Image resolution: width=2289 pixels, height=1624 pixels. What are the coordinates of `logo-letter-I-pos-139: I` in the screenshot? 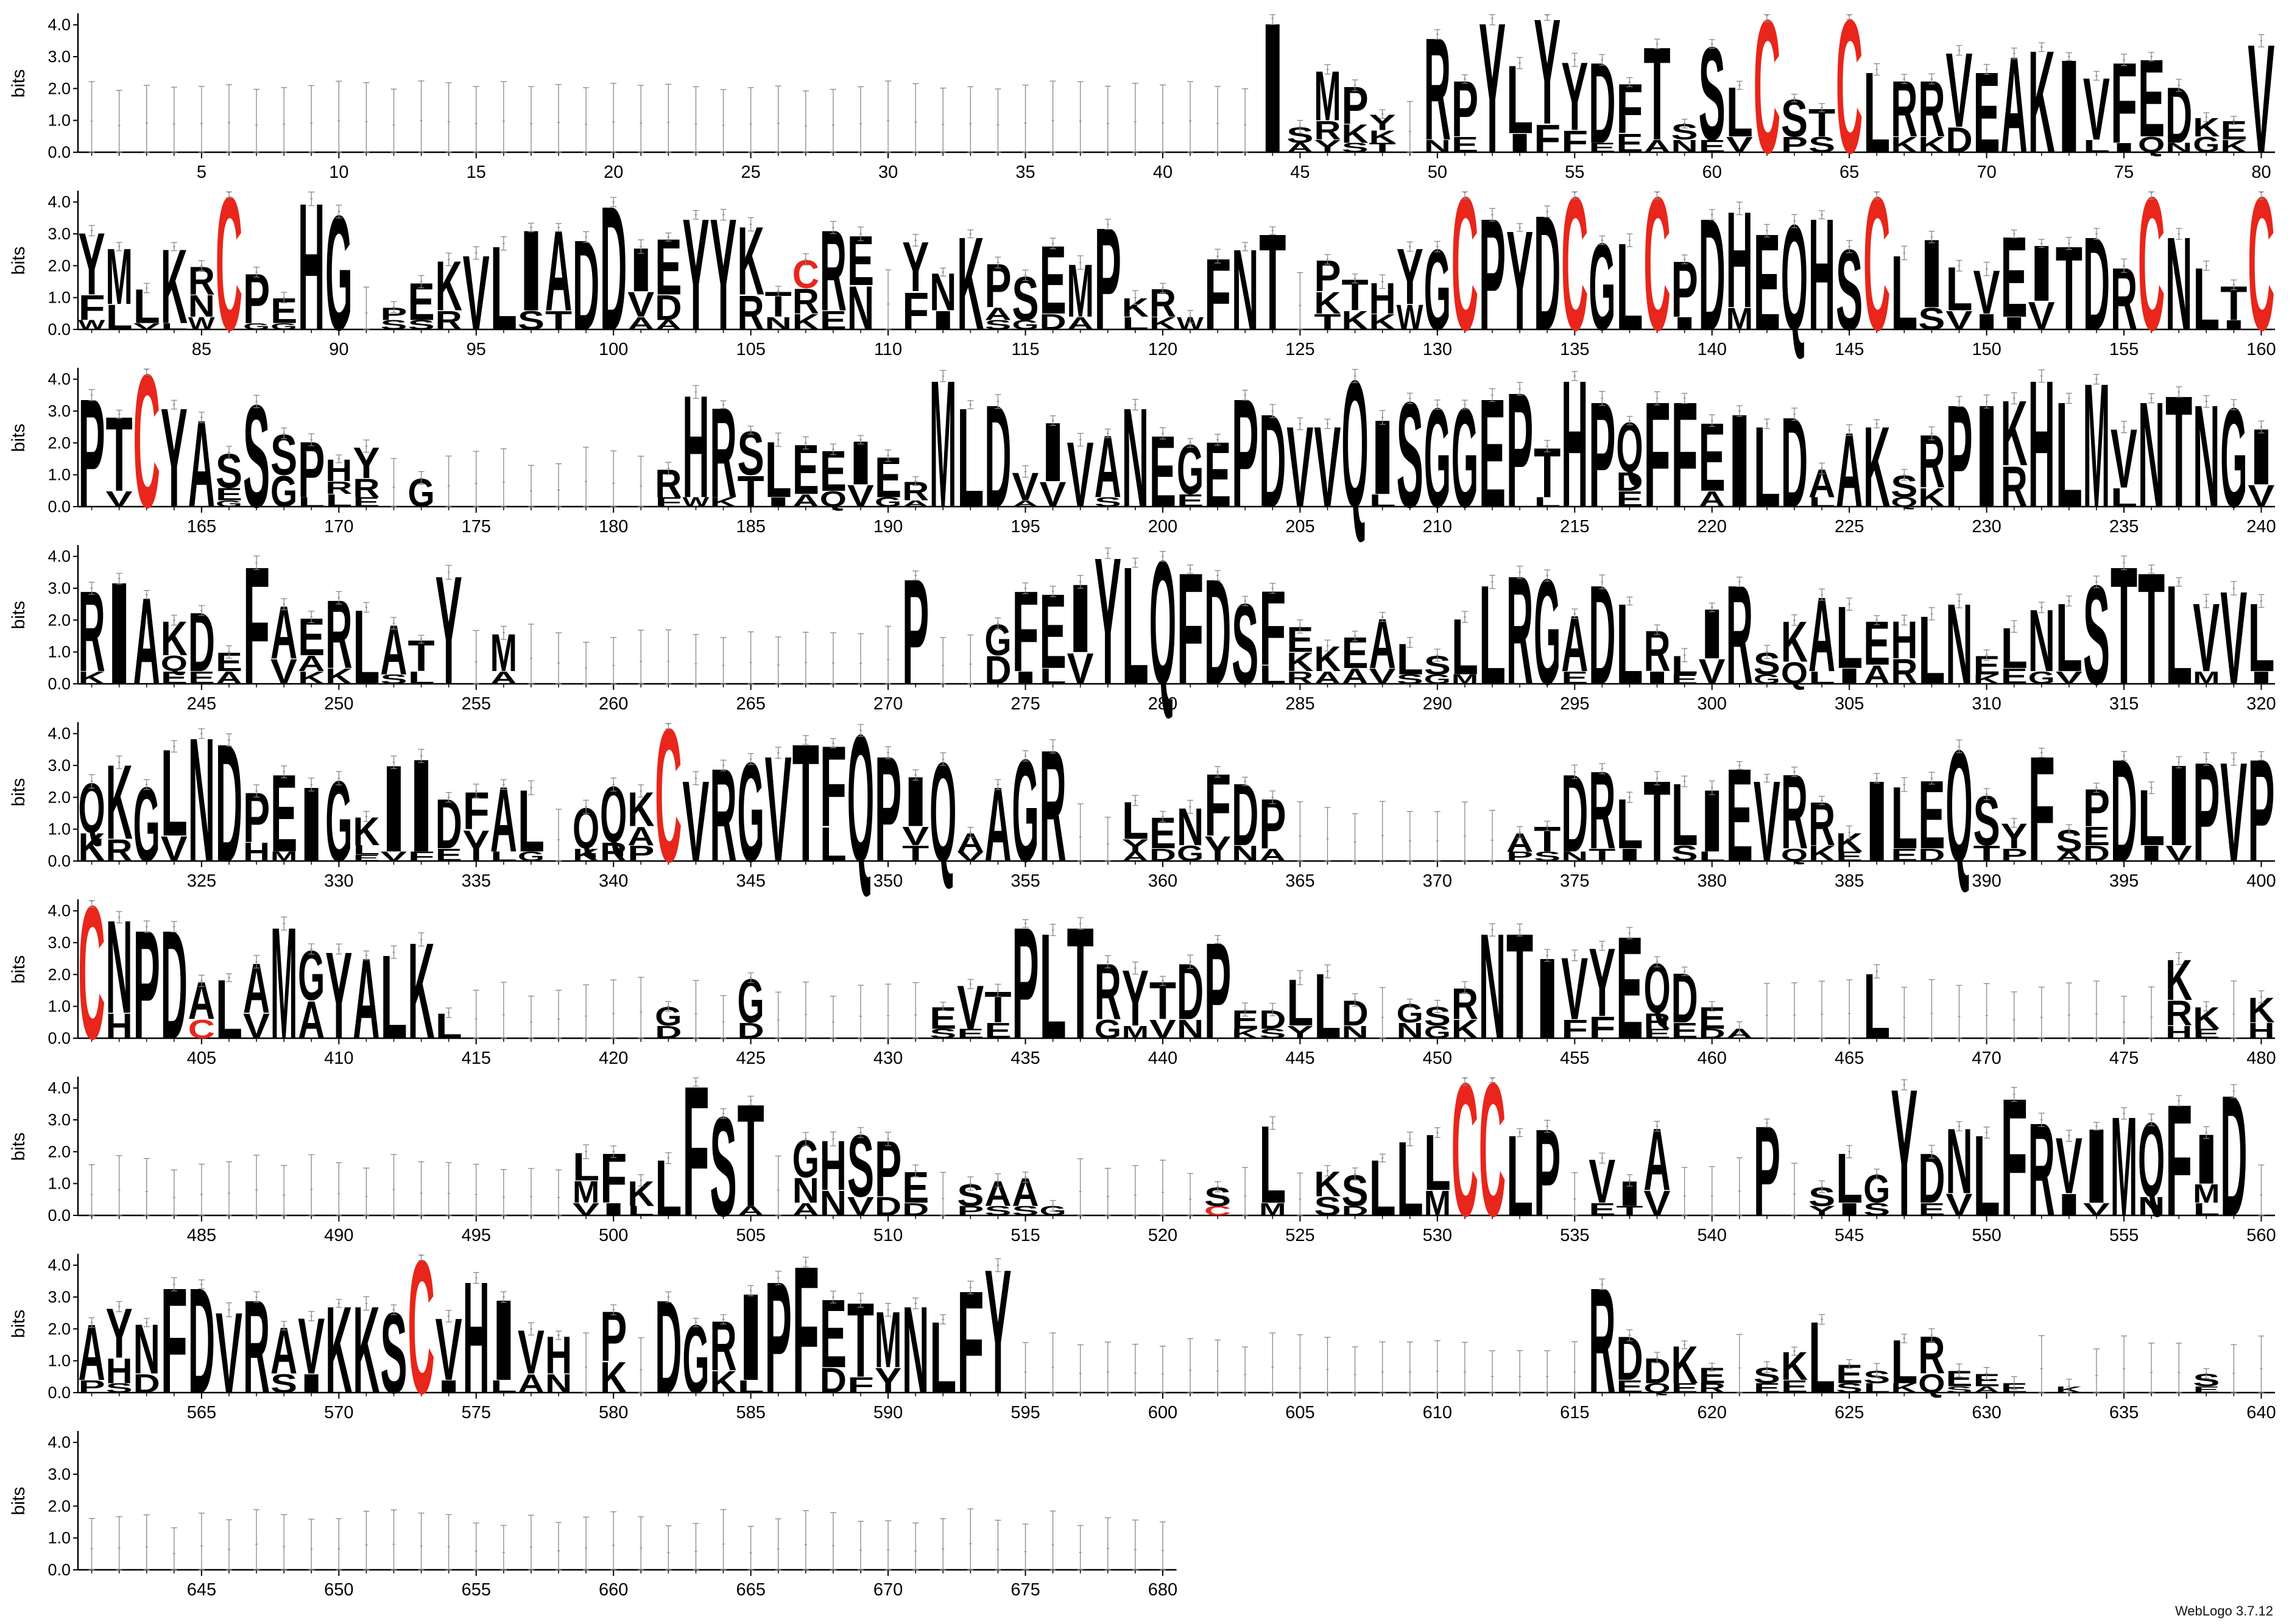 It's located at (1685, 323).